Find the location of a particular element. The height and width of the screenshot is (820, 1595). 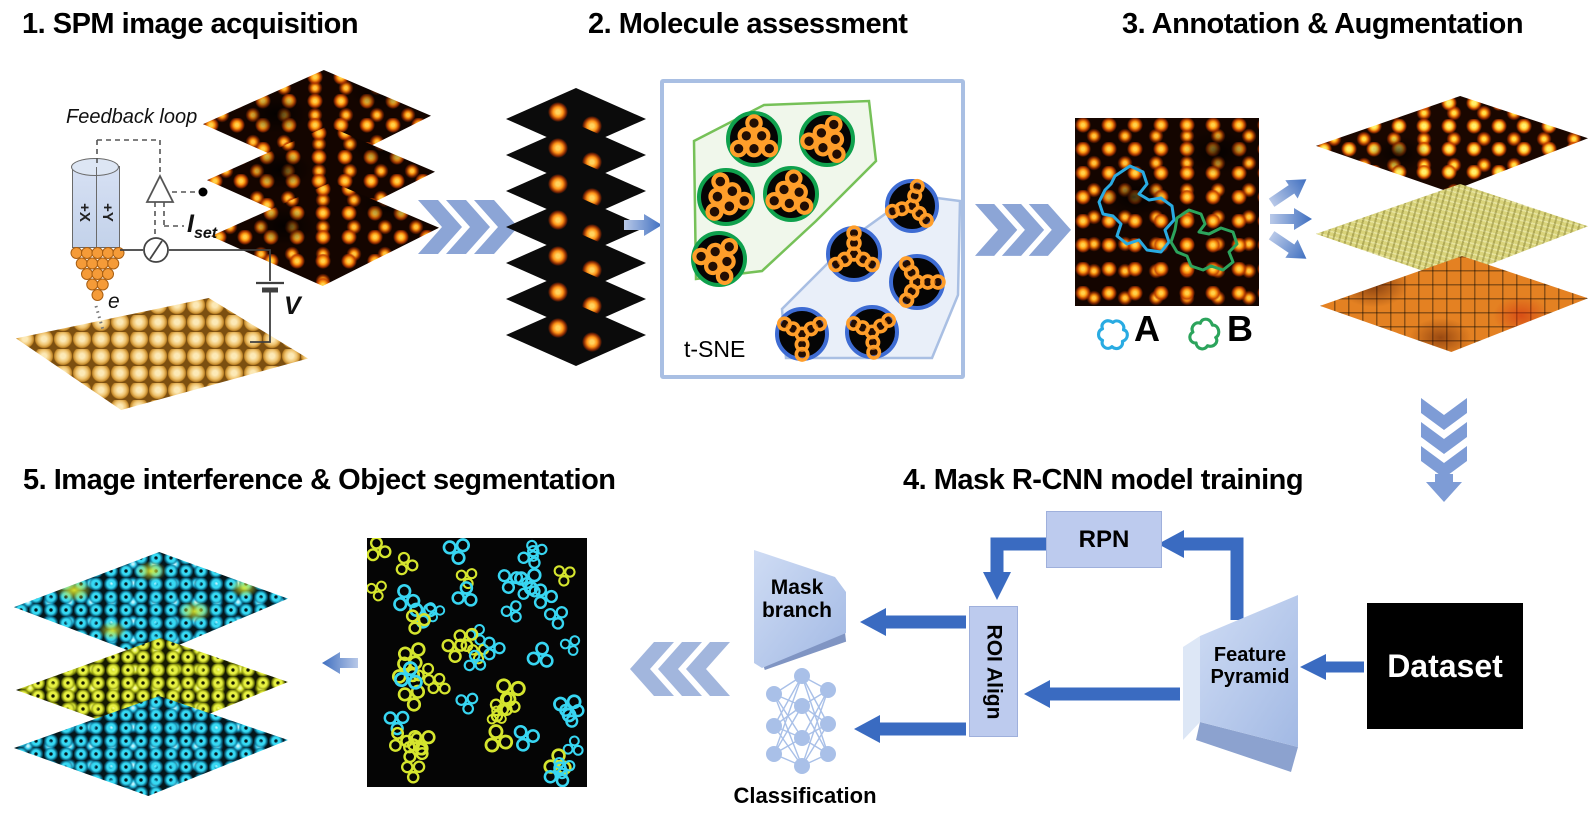

piezo-scanner: +X +Y is located at coordinates (95, 203).